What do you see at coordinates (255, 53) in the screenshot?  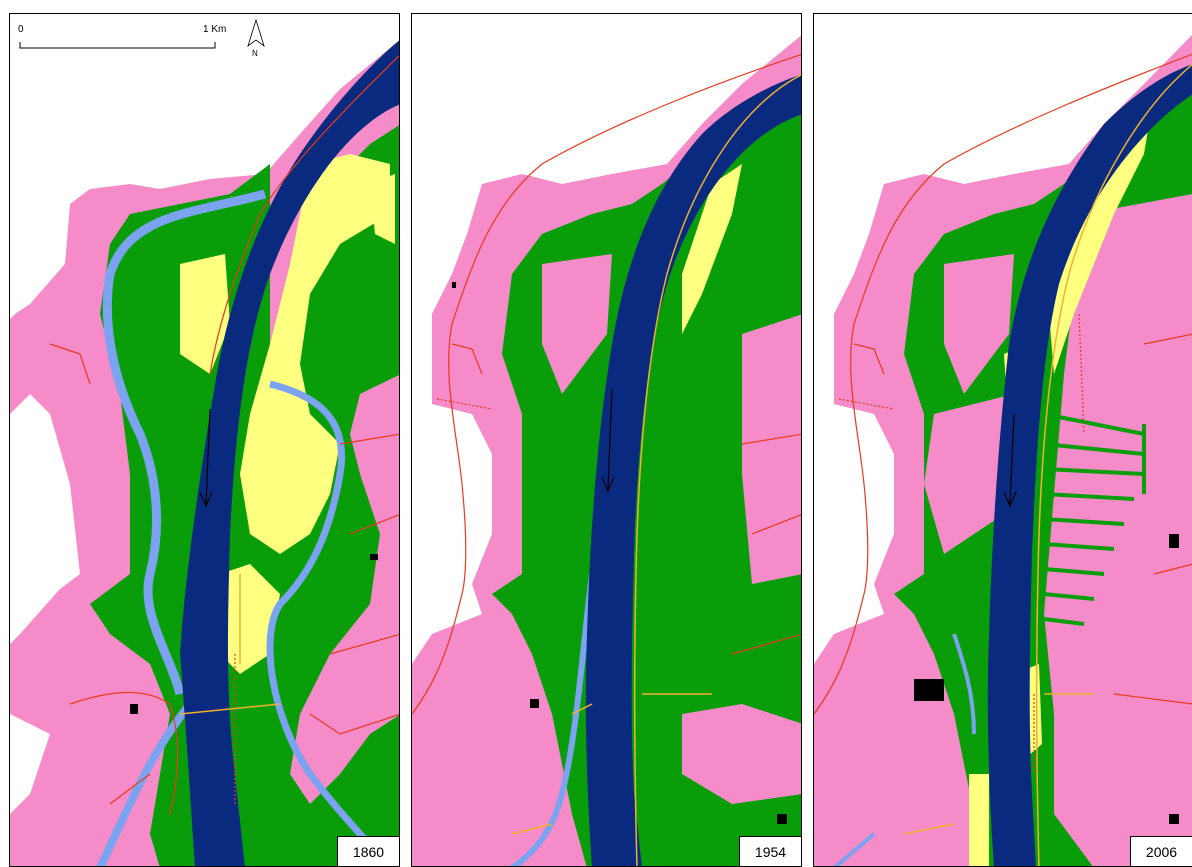 I see `north-label: N` at bounding box center [255, 53].